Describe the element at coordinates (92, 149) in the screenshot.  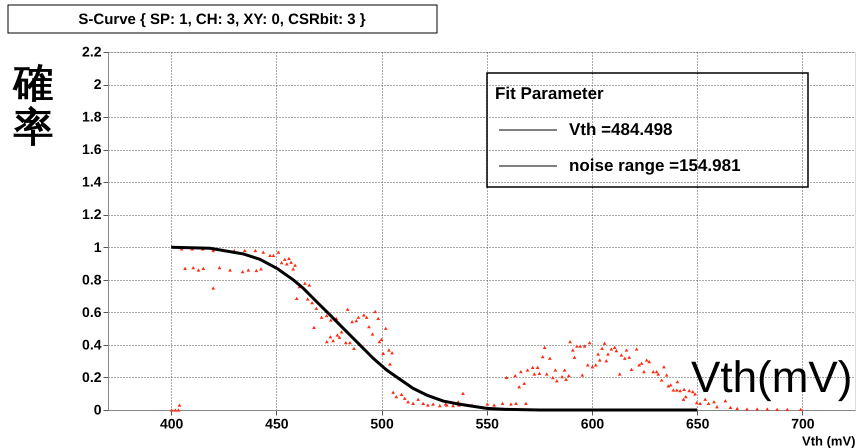
I see `y-tick-label: 1.6` at that location.